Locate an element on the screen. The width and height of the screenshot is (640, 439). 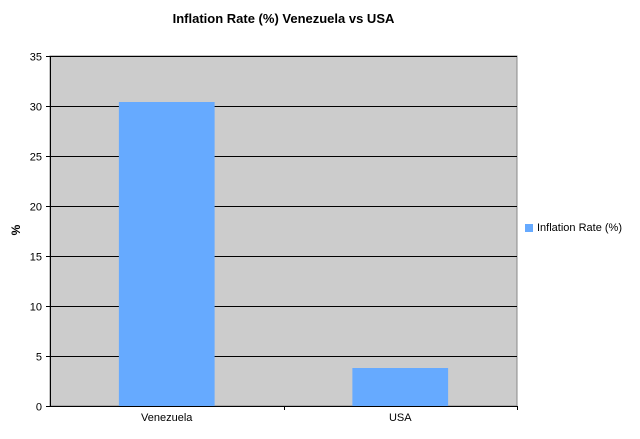
chart-title: Inflation Rate (%) Venezuela vs USA is located at coordinates (283, 18).